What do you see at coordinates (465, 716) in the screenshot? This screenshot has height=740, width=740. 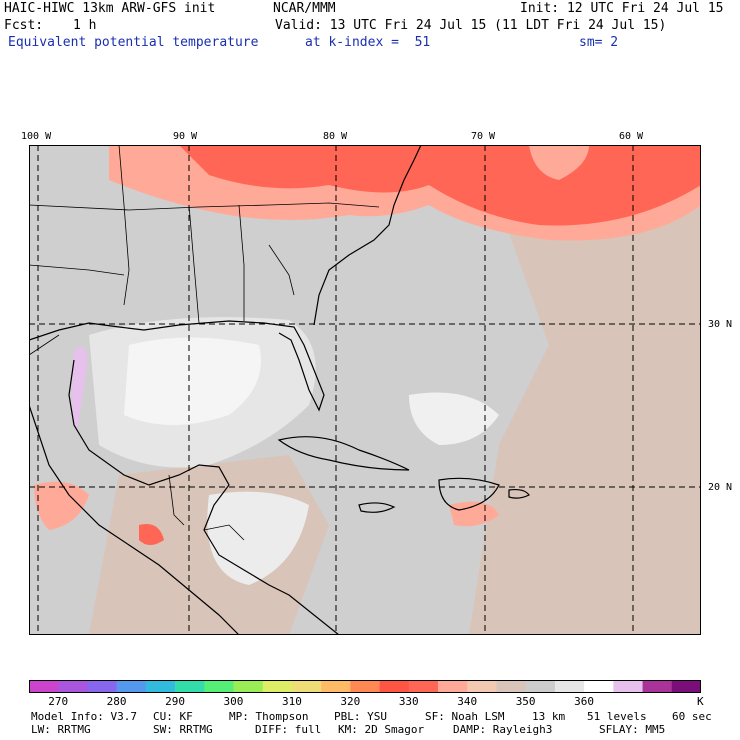 I see `footer-sf: SF: Noah LSM` at bounding box center [465, 716].